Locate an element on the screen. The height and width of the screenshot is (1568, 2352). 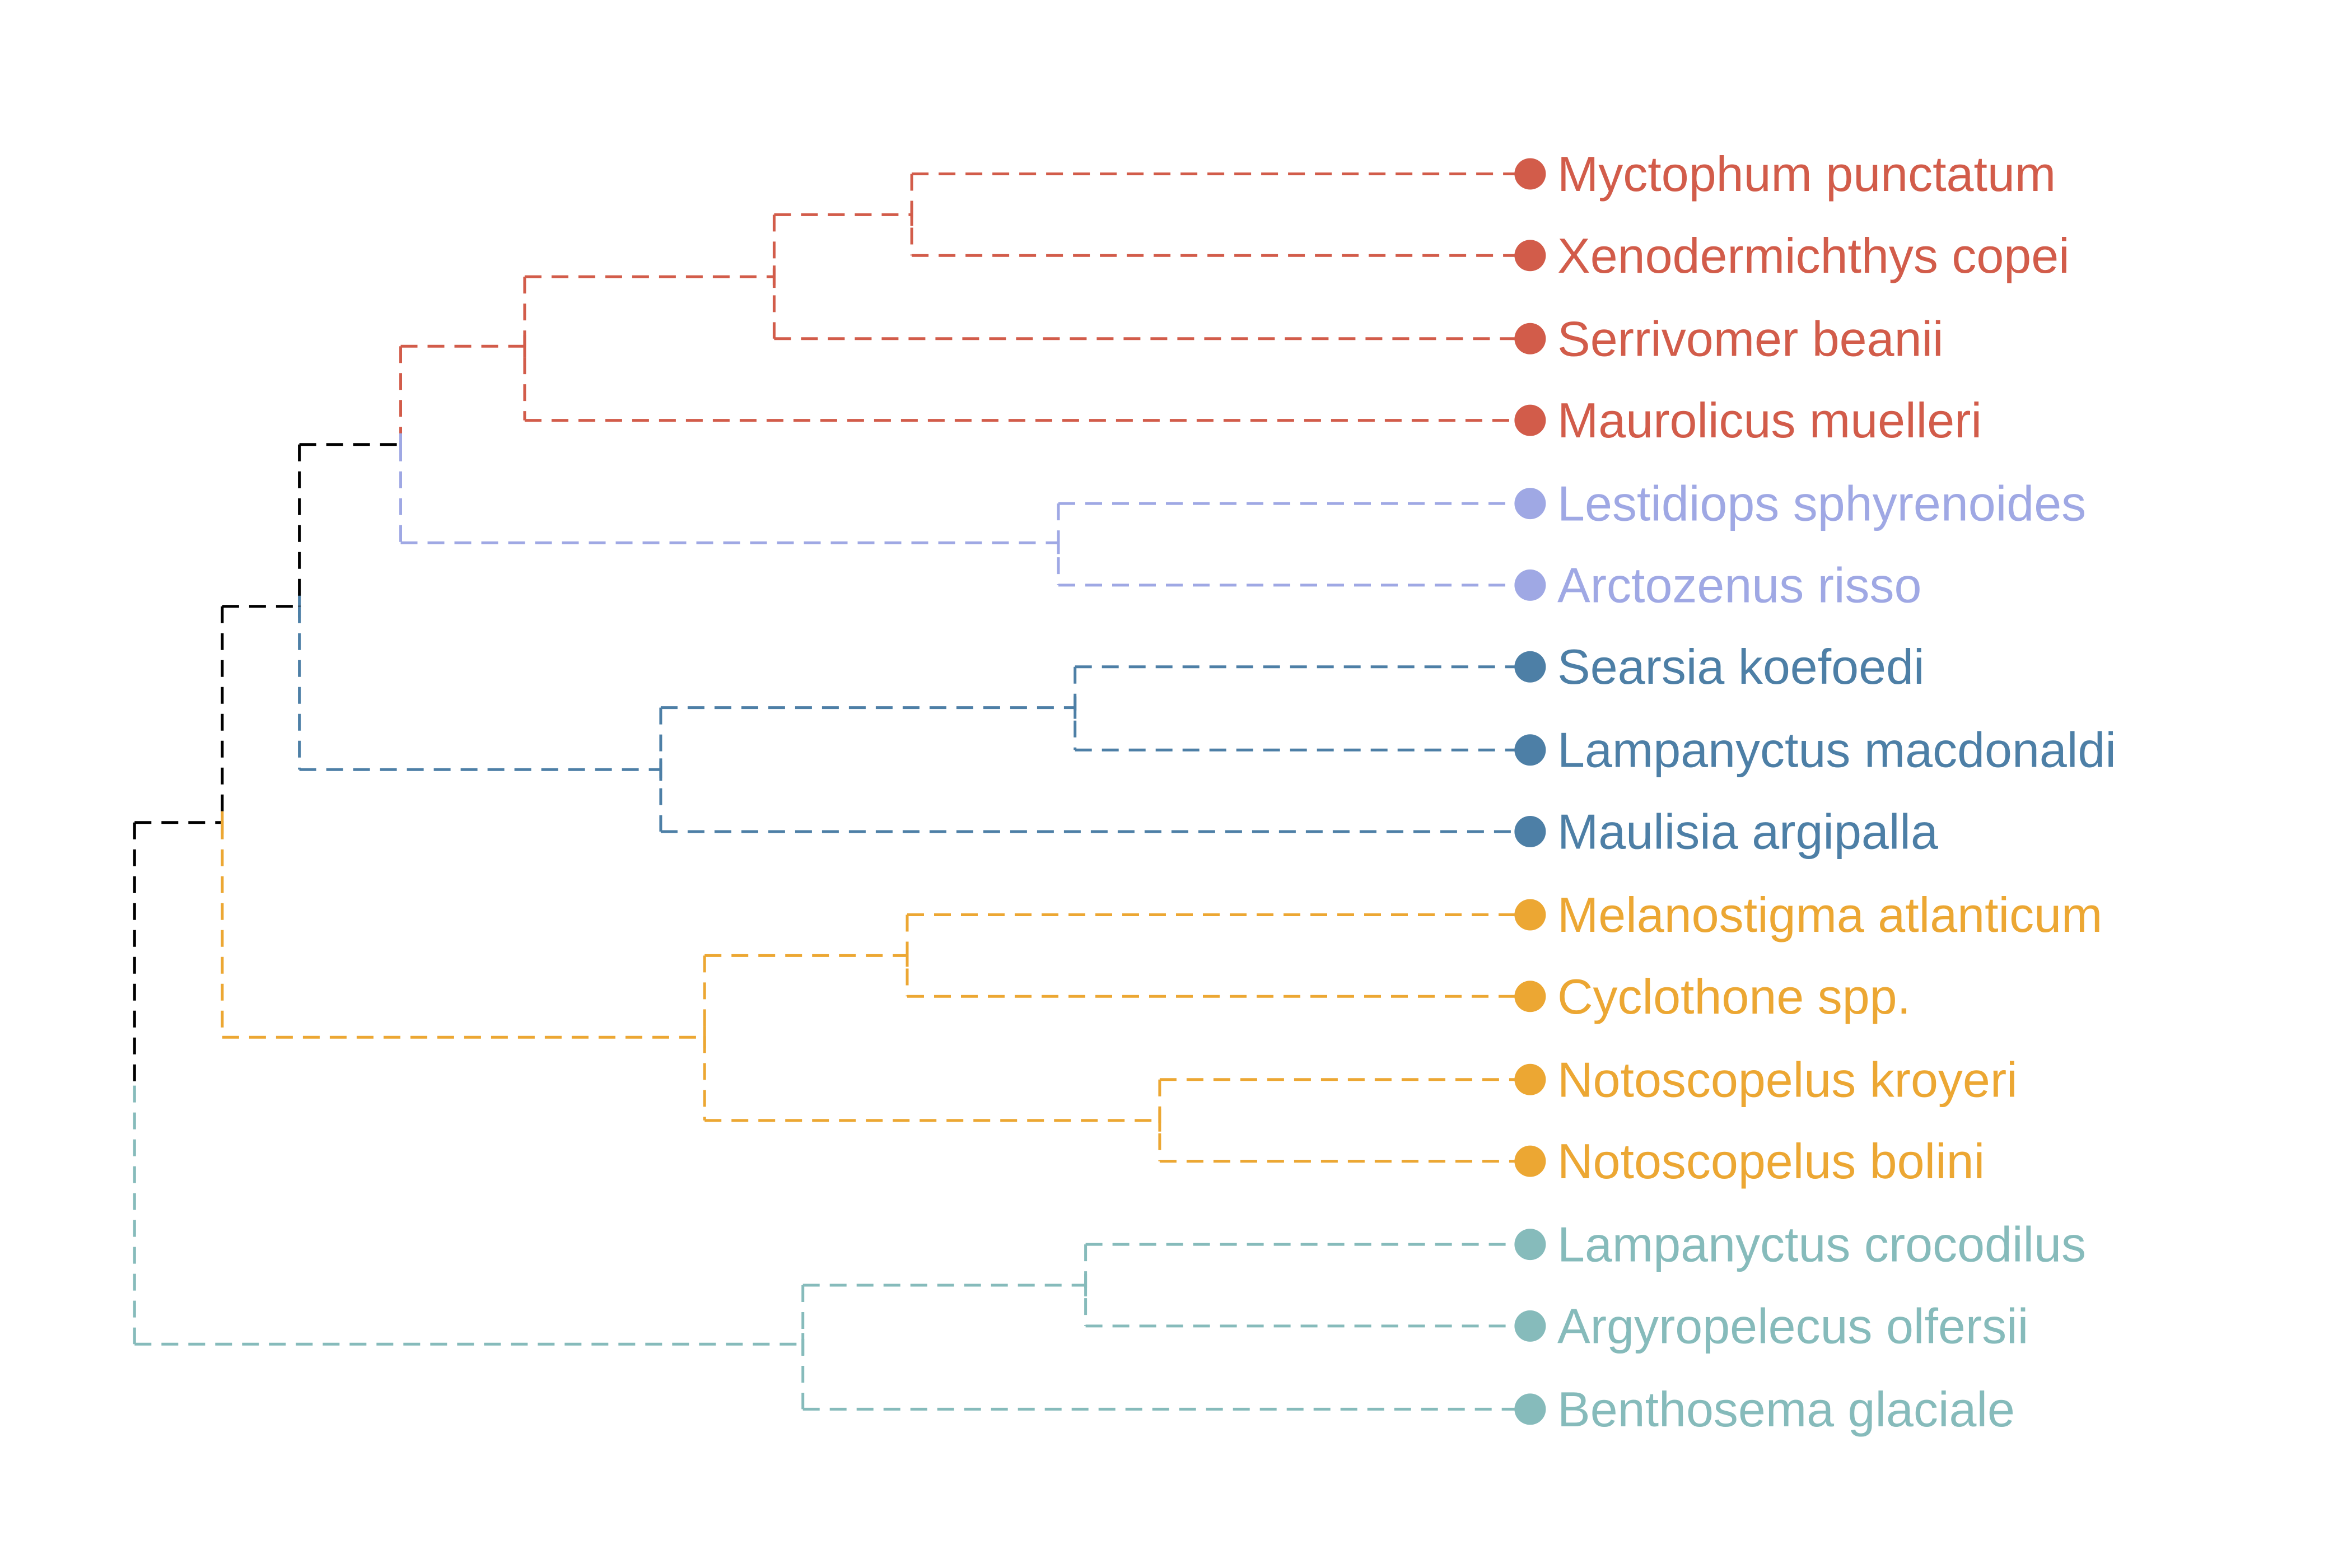
tip-label: Cyclothone spp. is located at coordinates (1734, 997).